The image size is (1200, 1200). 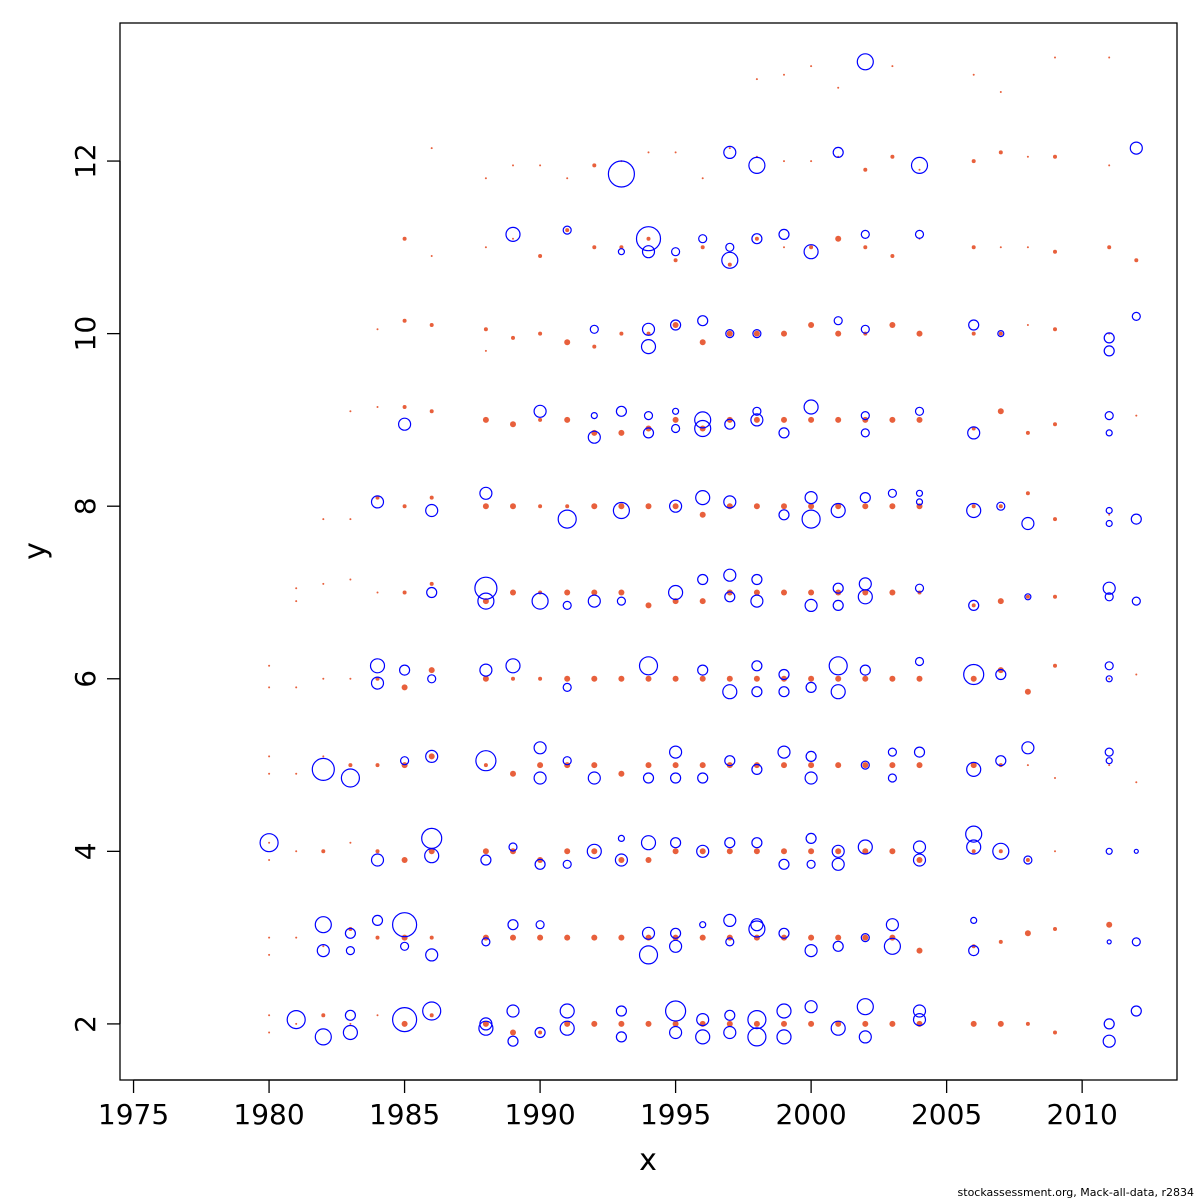 What do you see at coordinates (268, 1114) in the screenshot?
I see `x-tick-label: 1980` at bounding box center [268, 1114].